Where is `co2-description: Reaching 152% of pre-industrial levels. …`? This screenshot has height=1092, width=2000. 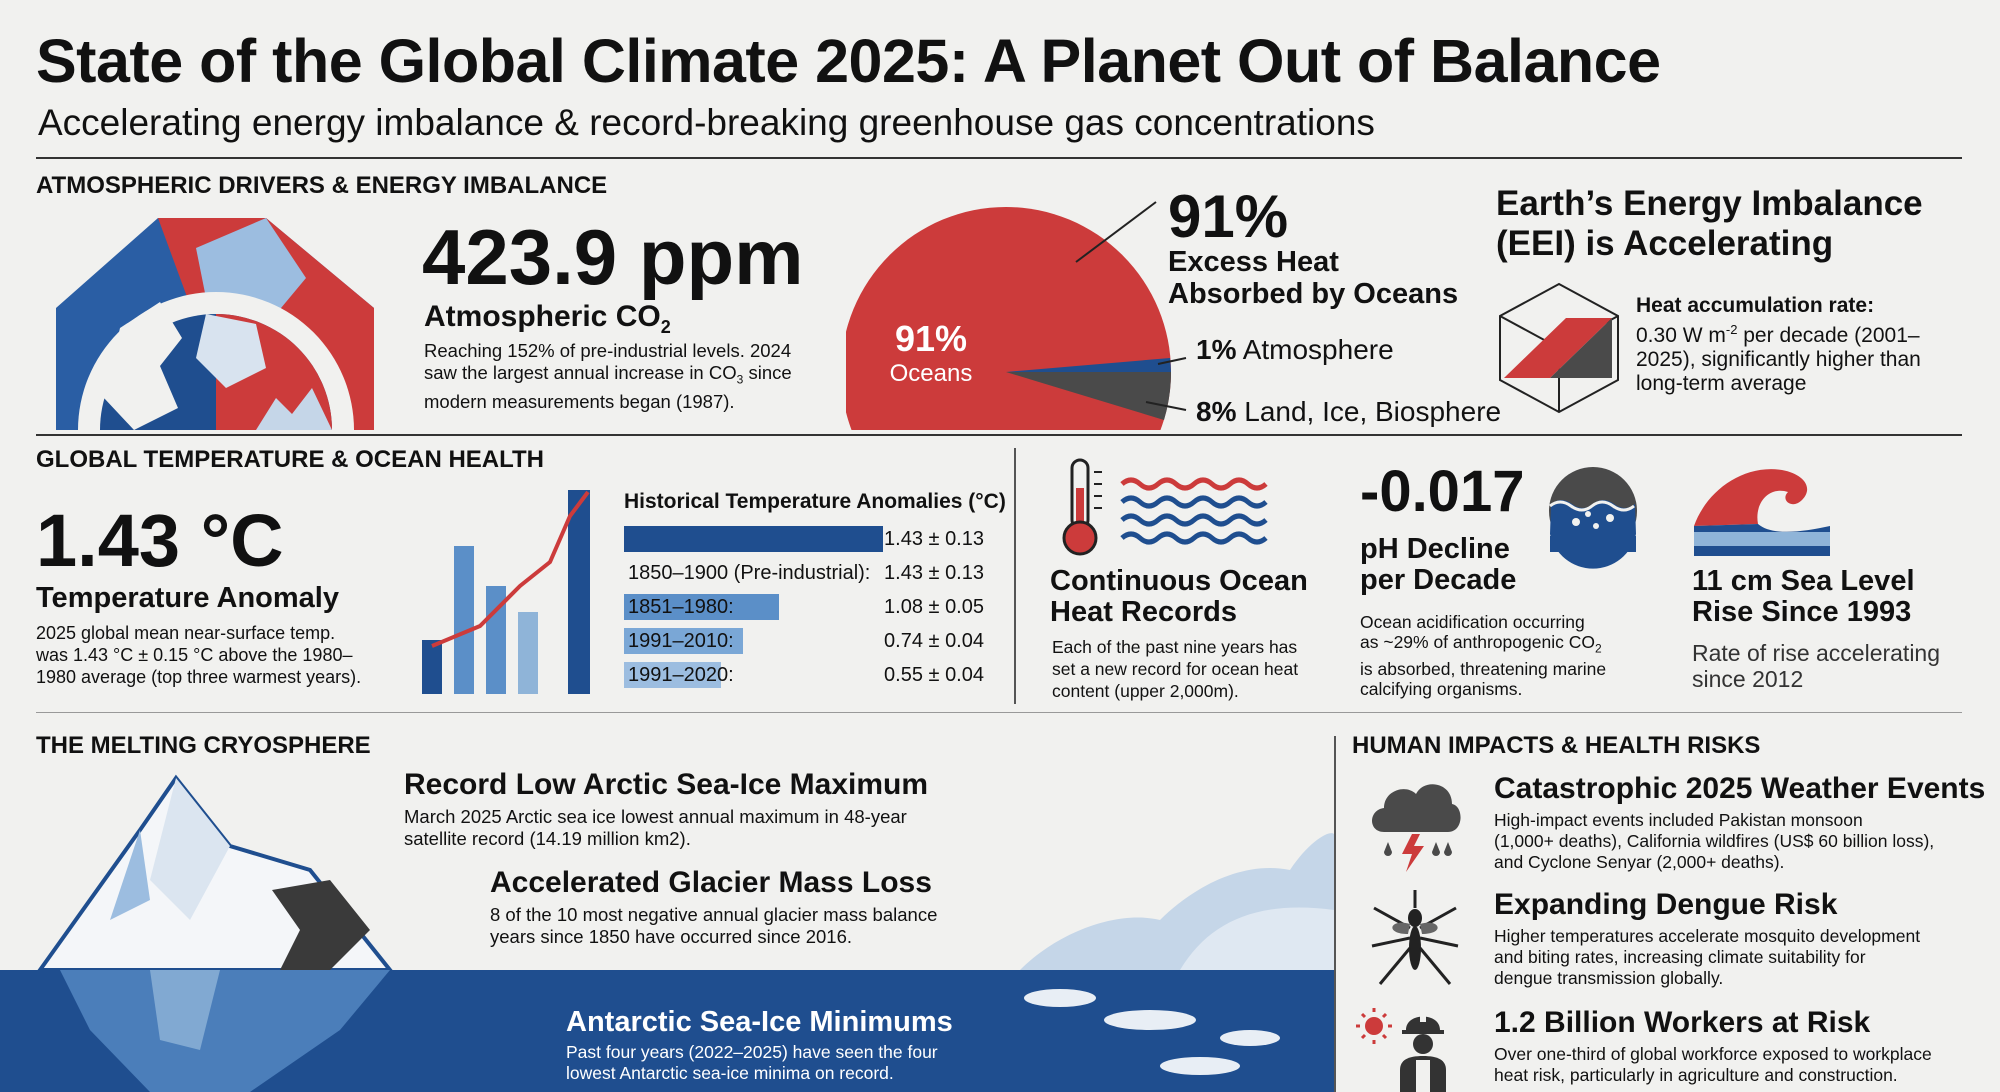
co2-description: Reaching 152% of pre-industrial levels. … is located at coordinates (608, 376).